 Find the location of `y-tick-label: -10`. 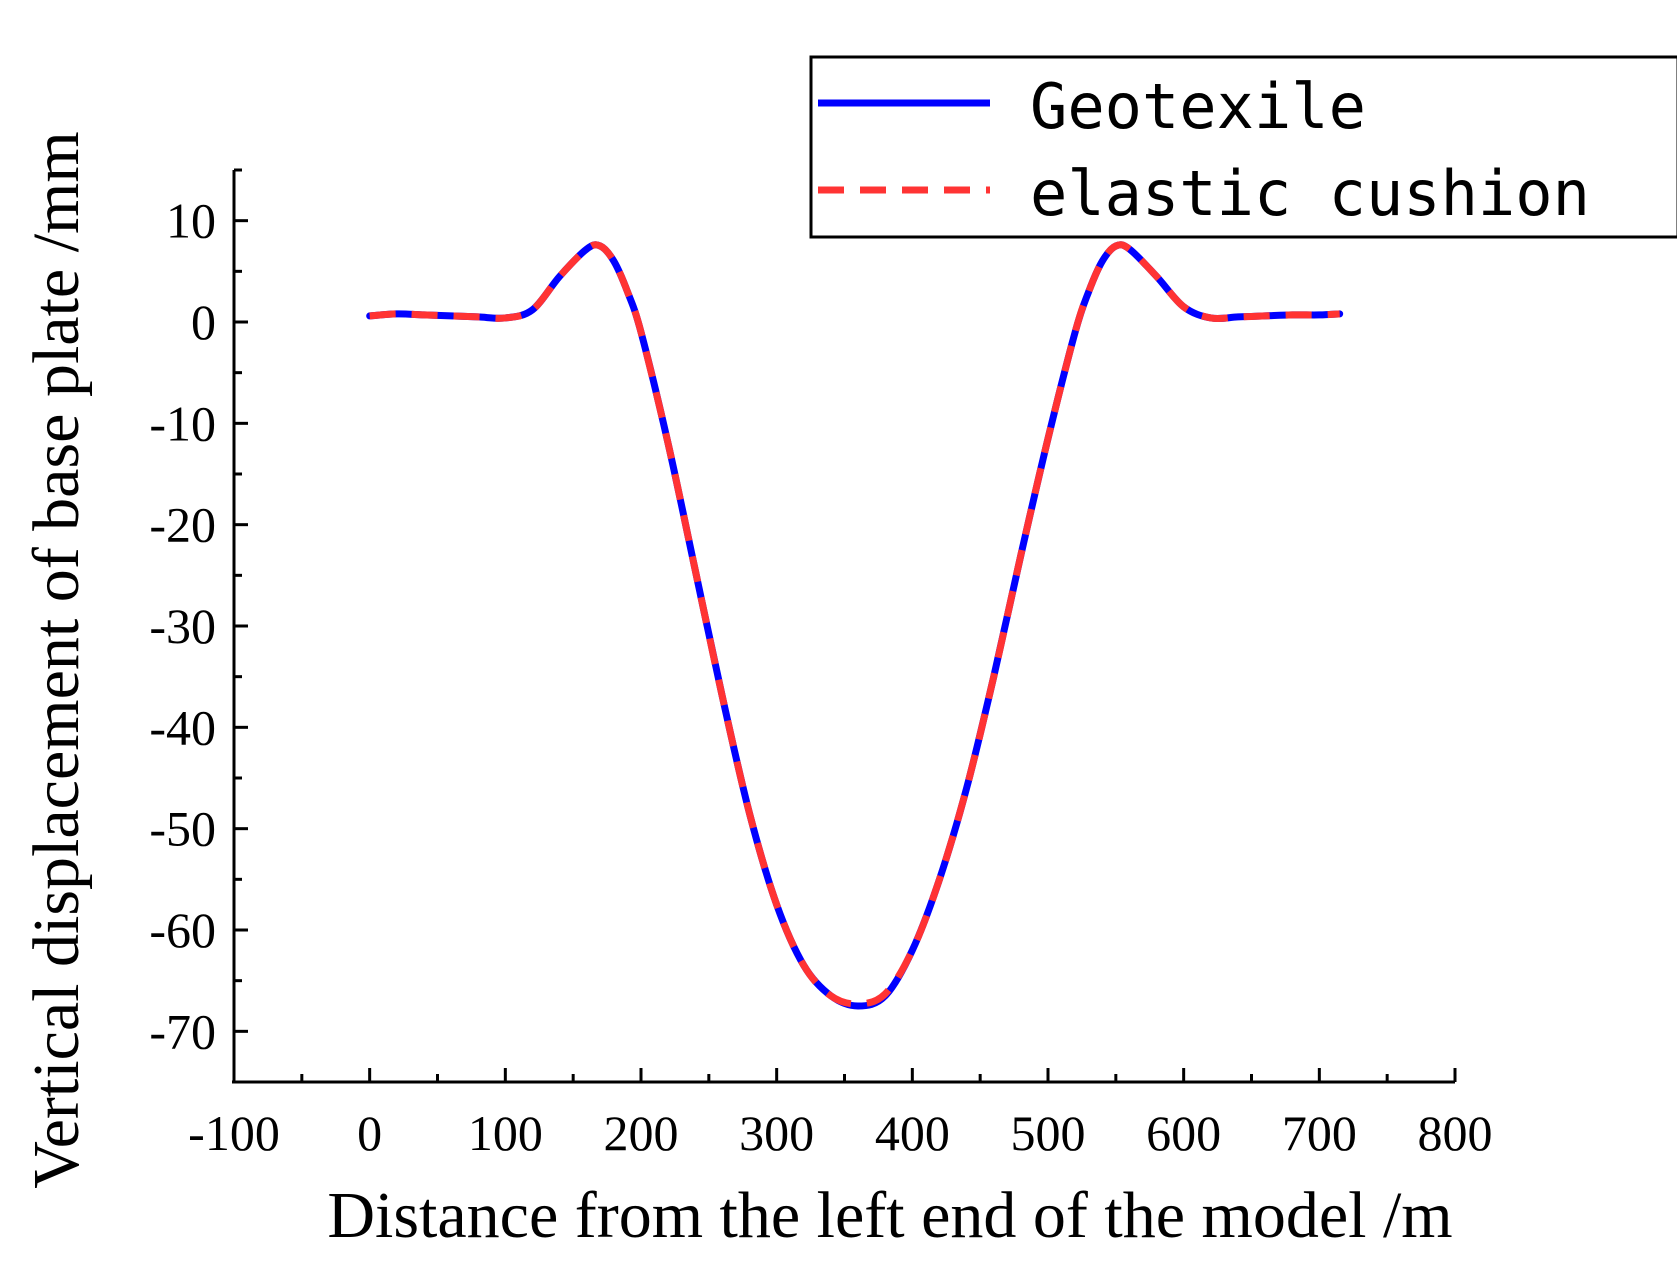

y-tick-label: -10 is located at coordinates (182, 423).